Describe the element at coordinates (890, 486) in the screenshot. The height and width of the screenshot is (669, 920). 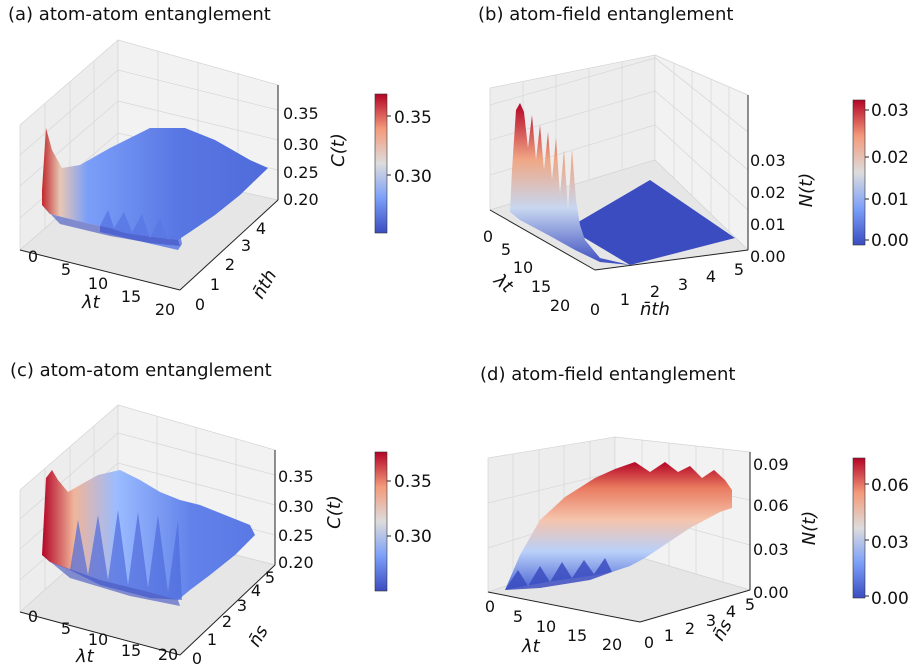
I see `panel-d-cbtick: 0.06` at that location.